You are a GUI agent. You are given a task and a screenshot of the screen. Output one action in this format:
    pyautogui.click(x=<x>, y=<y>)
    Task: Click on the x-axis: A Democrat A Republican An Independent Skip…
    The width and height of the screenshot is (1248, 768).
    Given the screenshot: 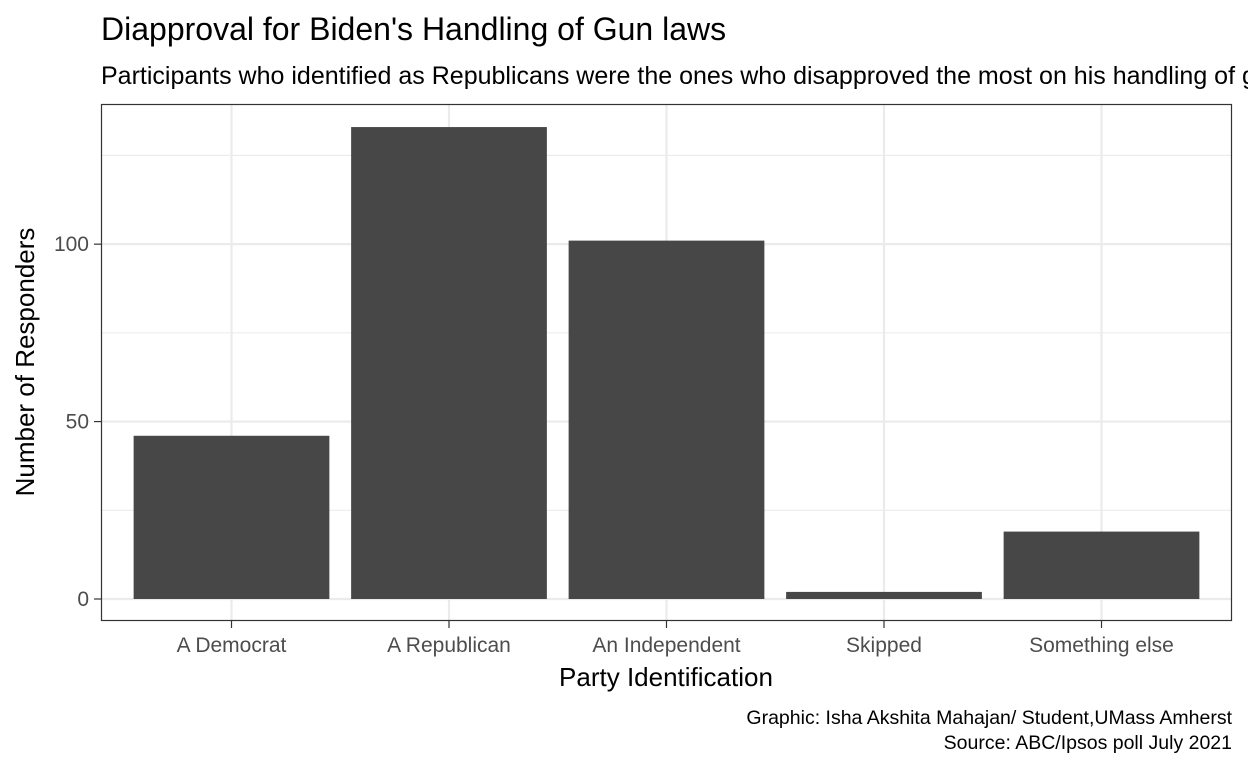 What is the action you would take?
    pyautogui.click(x=675, y=639)
    